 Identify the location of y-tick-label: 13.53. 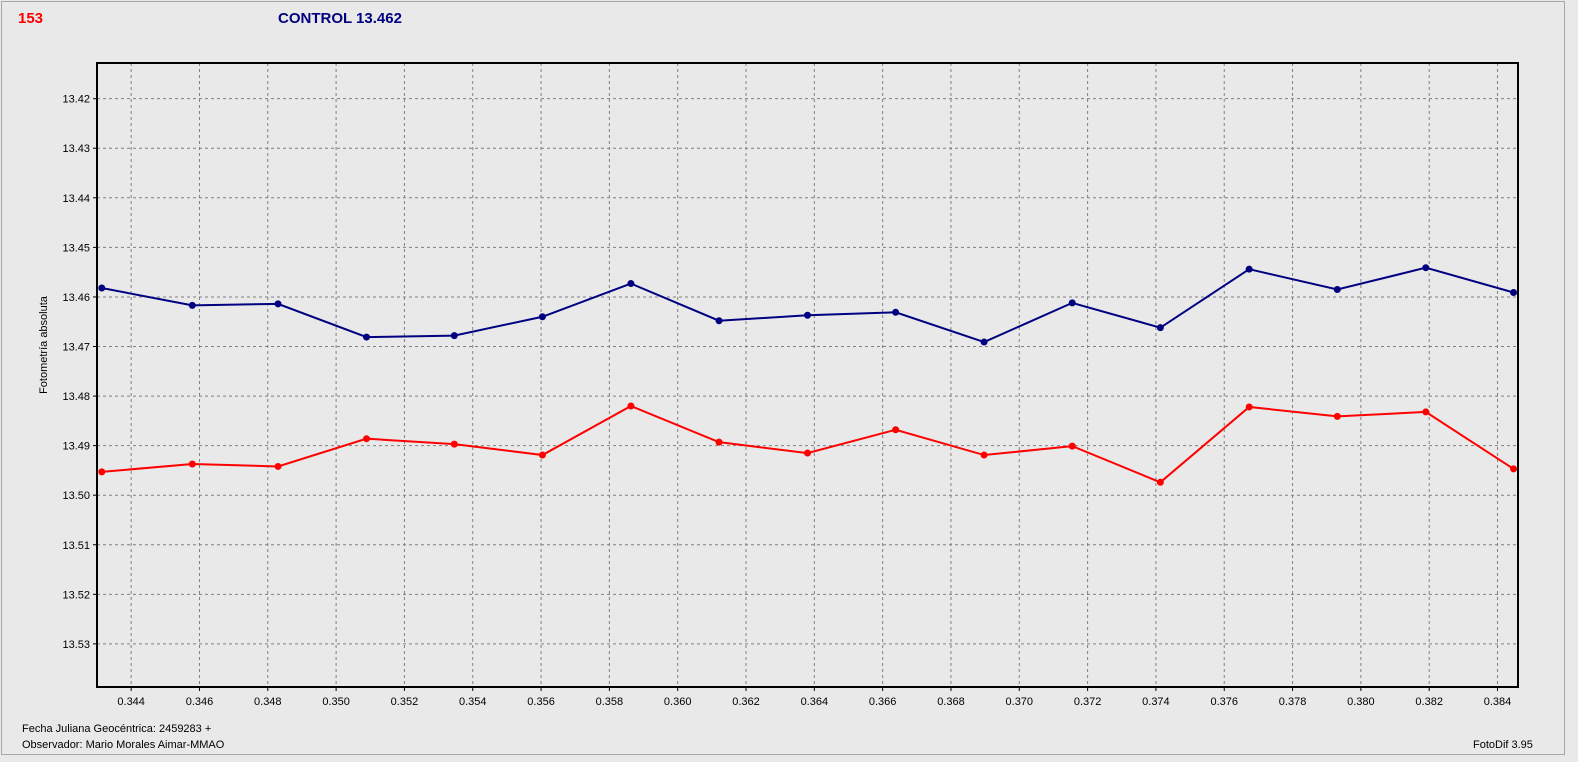
(76, 645).